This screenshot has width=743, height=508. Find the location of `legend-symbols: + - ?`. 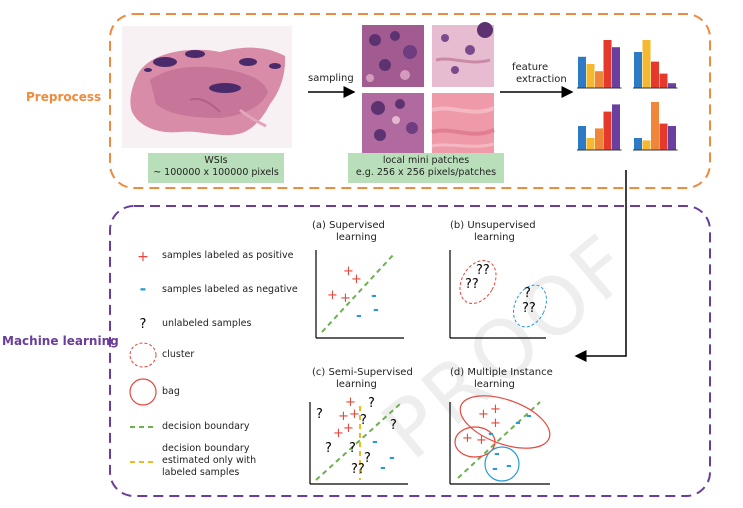

legend-symbols: + - ? is located at coordinates (143, 356).